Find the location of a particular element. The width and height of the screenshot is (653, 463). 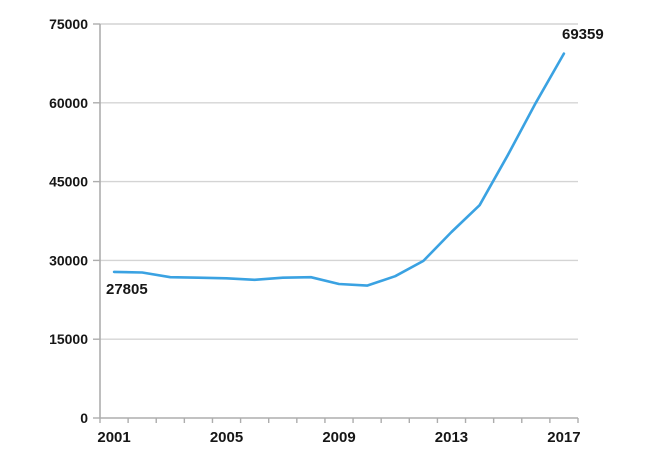

y-axis-label-75000: 75000 is located at coordinates (68, 24).